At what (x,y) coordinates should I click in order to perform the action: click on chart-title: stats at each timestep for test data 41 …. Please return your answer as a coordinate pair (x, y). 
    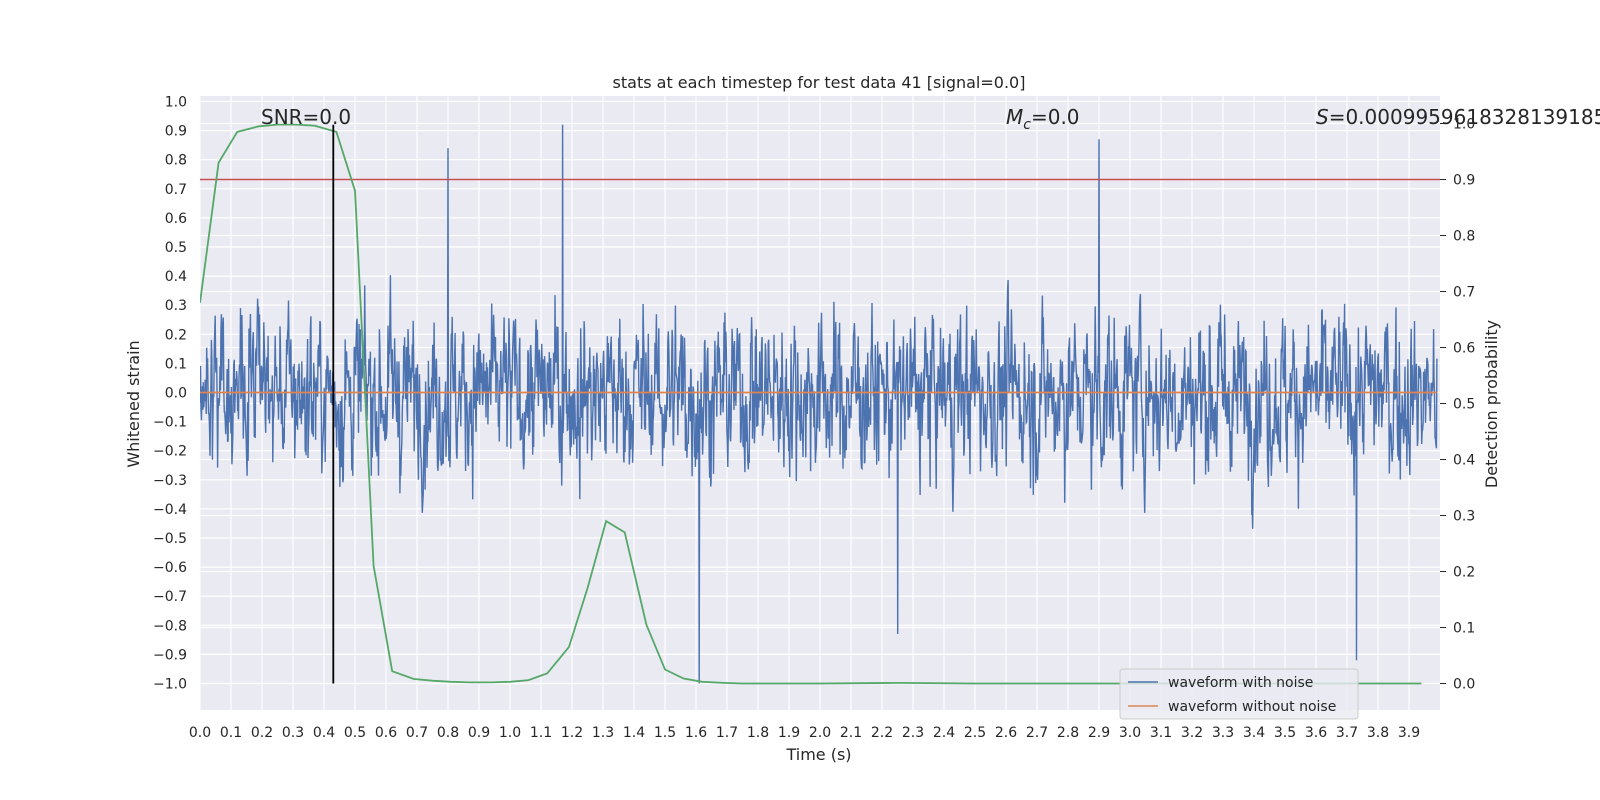
    Looking at the image, I should click on (819, 82).